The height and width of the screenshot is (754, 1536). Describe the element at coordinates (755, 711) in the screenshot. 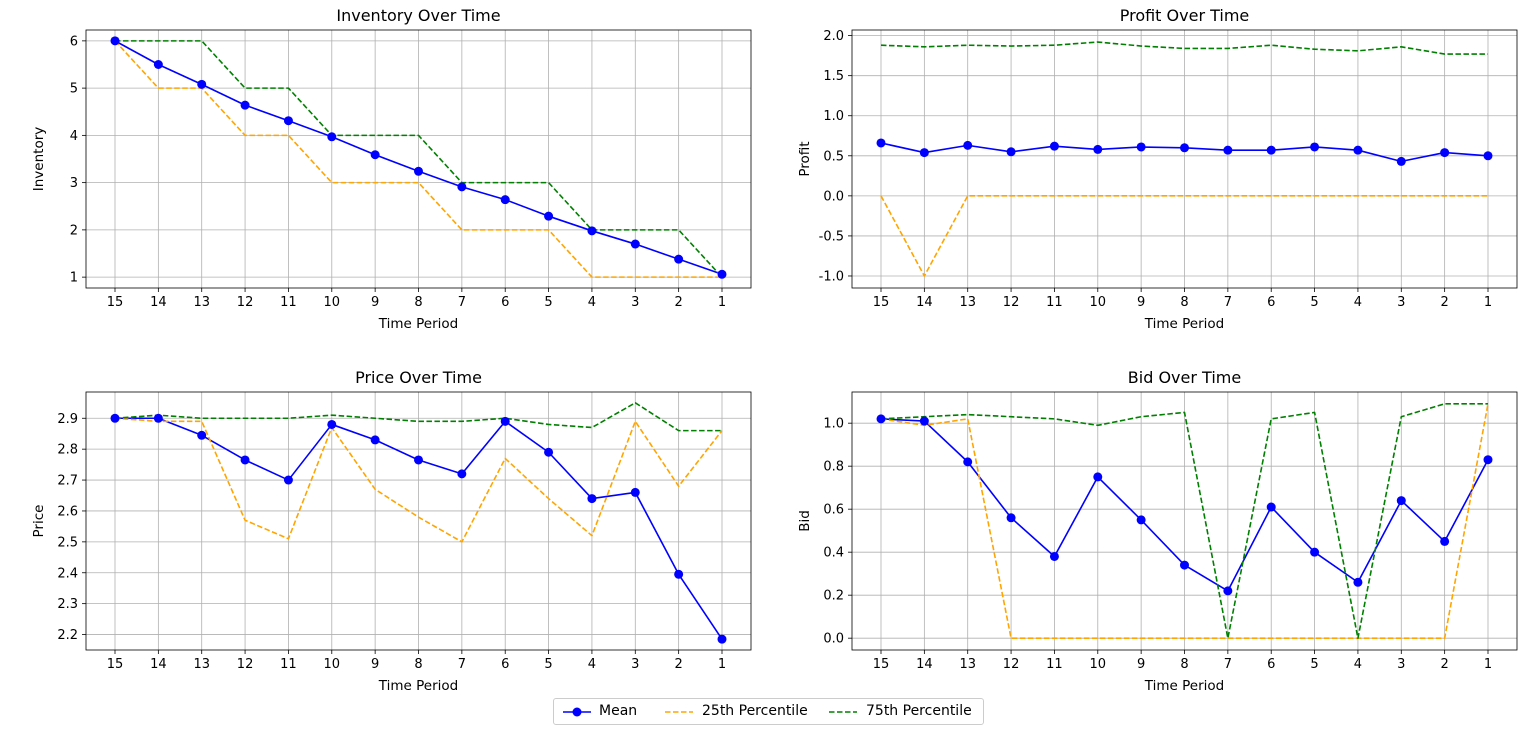

I see `legend-label-p25: 25th Percentile` at that location.